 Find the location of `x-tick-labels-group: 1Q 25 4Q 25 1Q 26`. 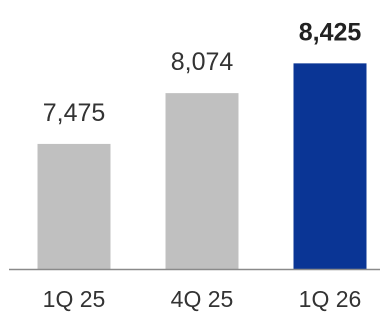

x-tick-labels-group: 1Q 25 4Q 25 1Q 26 is located at coordinates (202, 299).